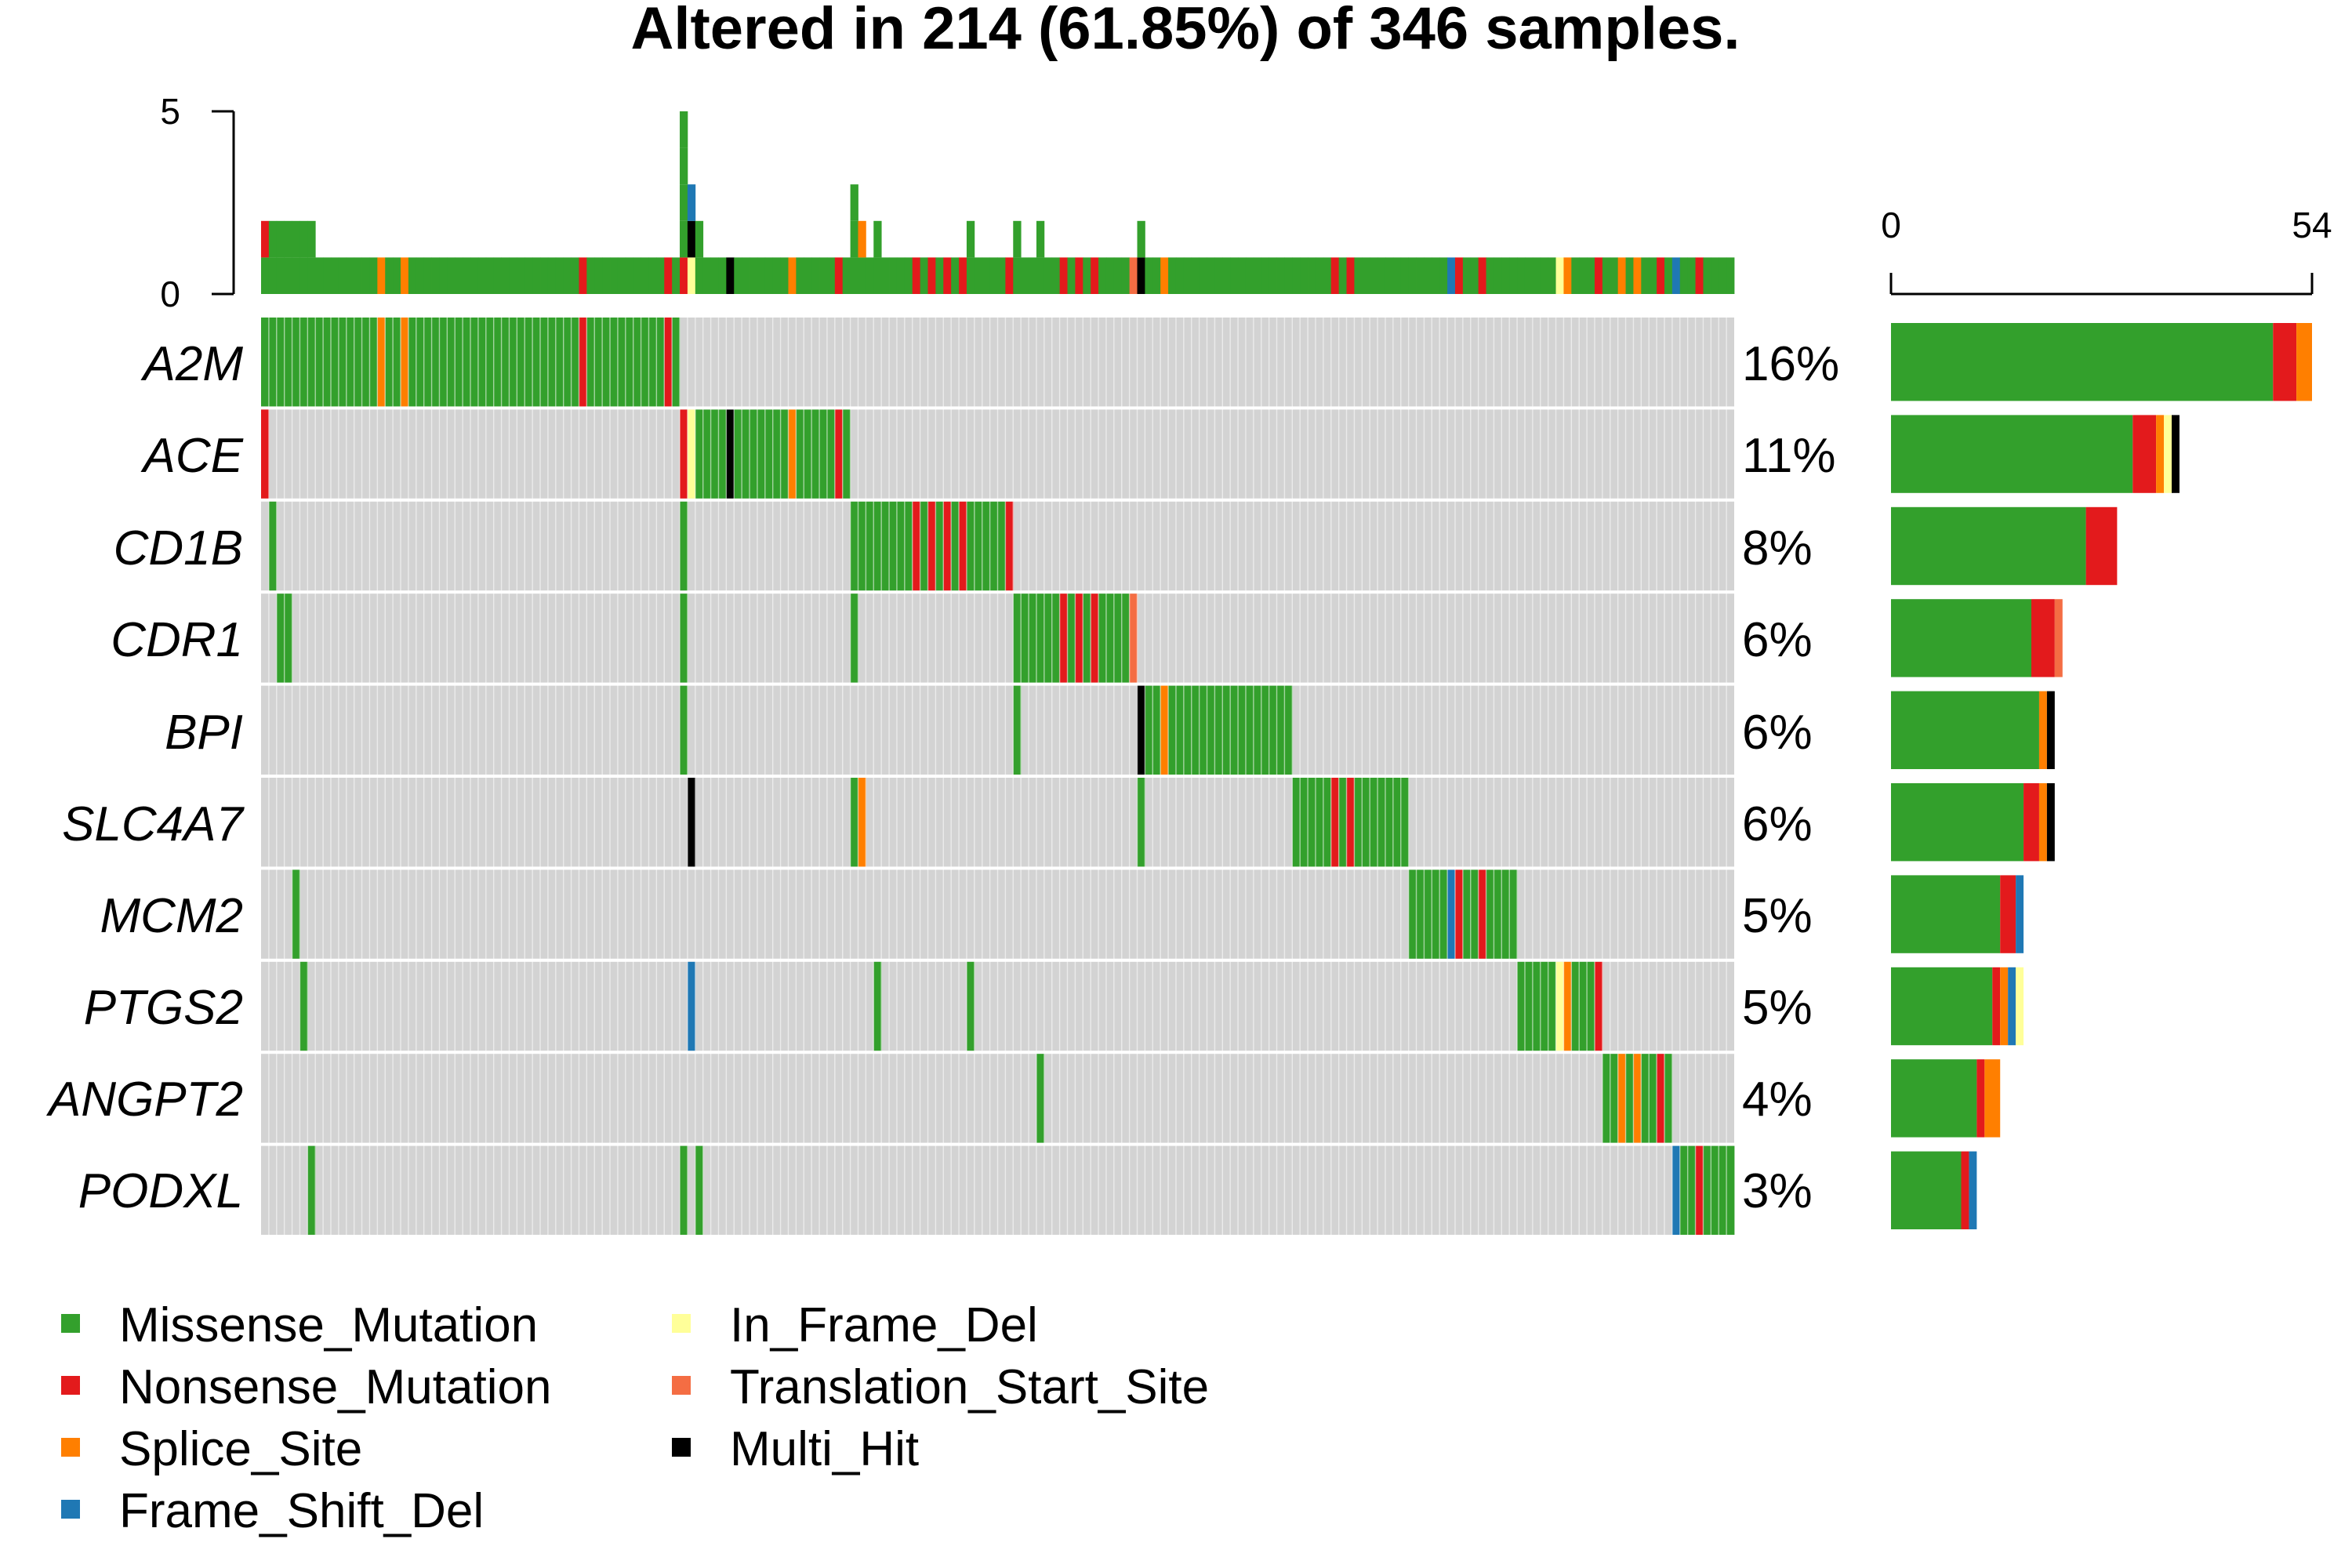 The height and width of the screenshot is (1568, 2352). Describe the element at coordinates (2012, 1006) in the screenshot. I see `gene-bar-ptgs2-frame-shift-del` at that location.